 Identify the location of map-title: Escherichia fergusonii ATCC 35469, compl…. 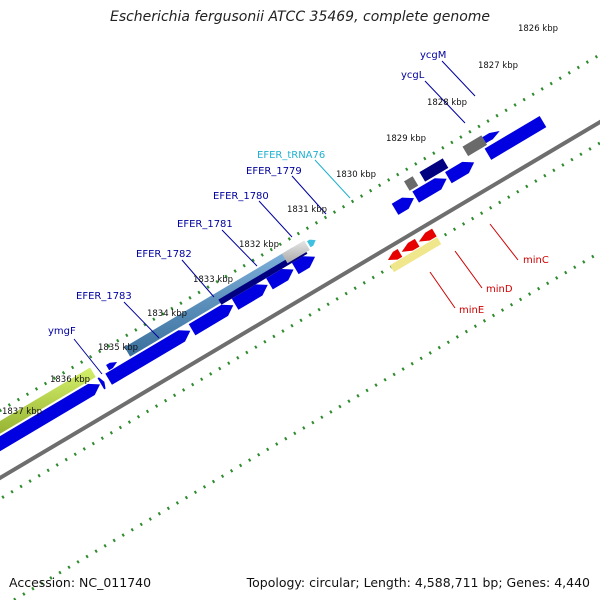
(300, 17).